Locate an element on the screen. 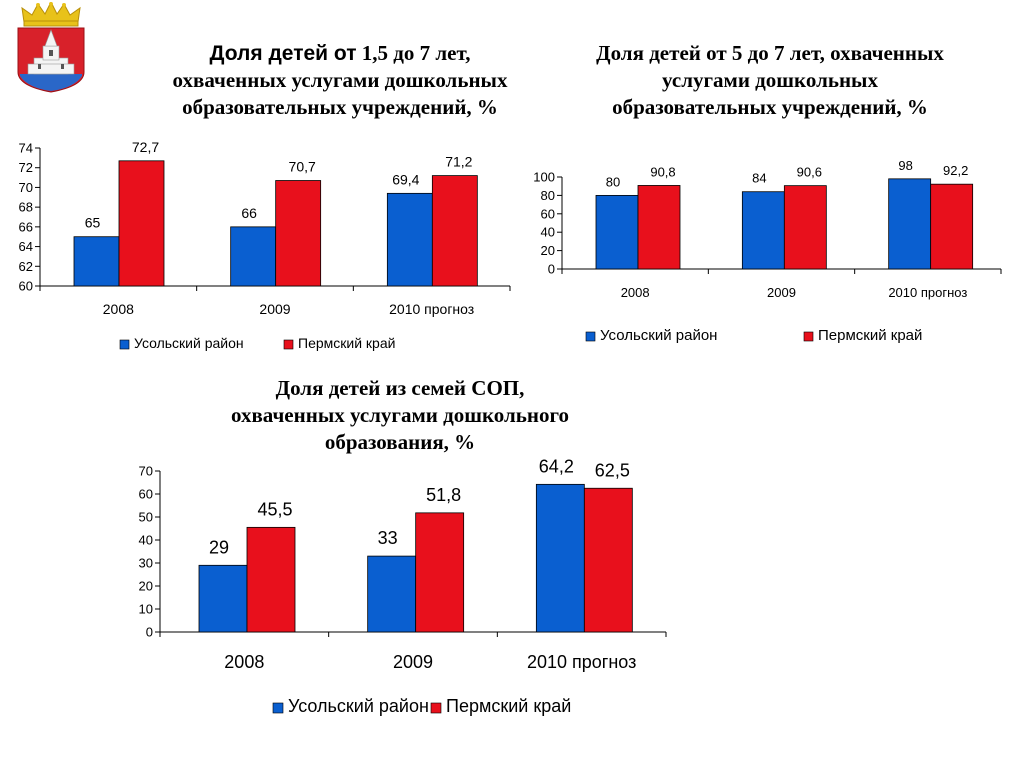  data-label: 51,8 is located at coordinates (443, 495).